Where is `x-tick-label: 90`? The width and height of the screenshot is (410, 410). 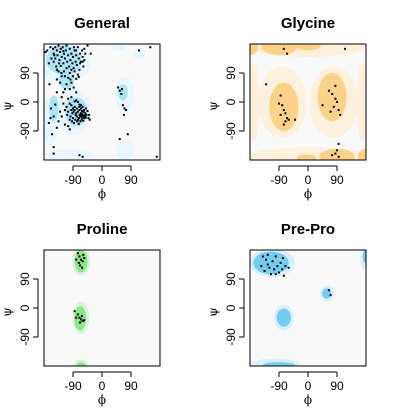
x-tick-label: 90 is located at coordinates (131, 180).